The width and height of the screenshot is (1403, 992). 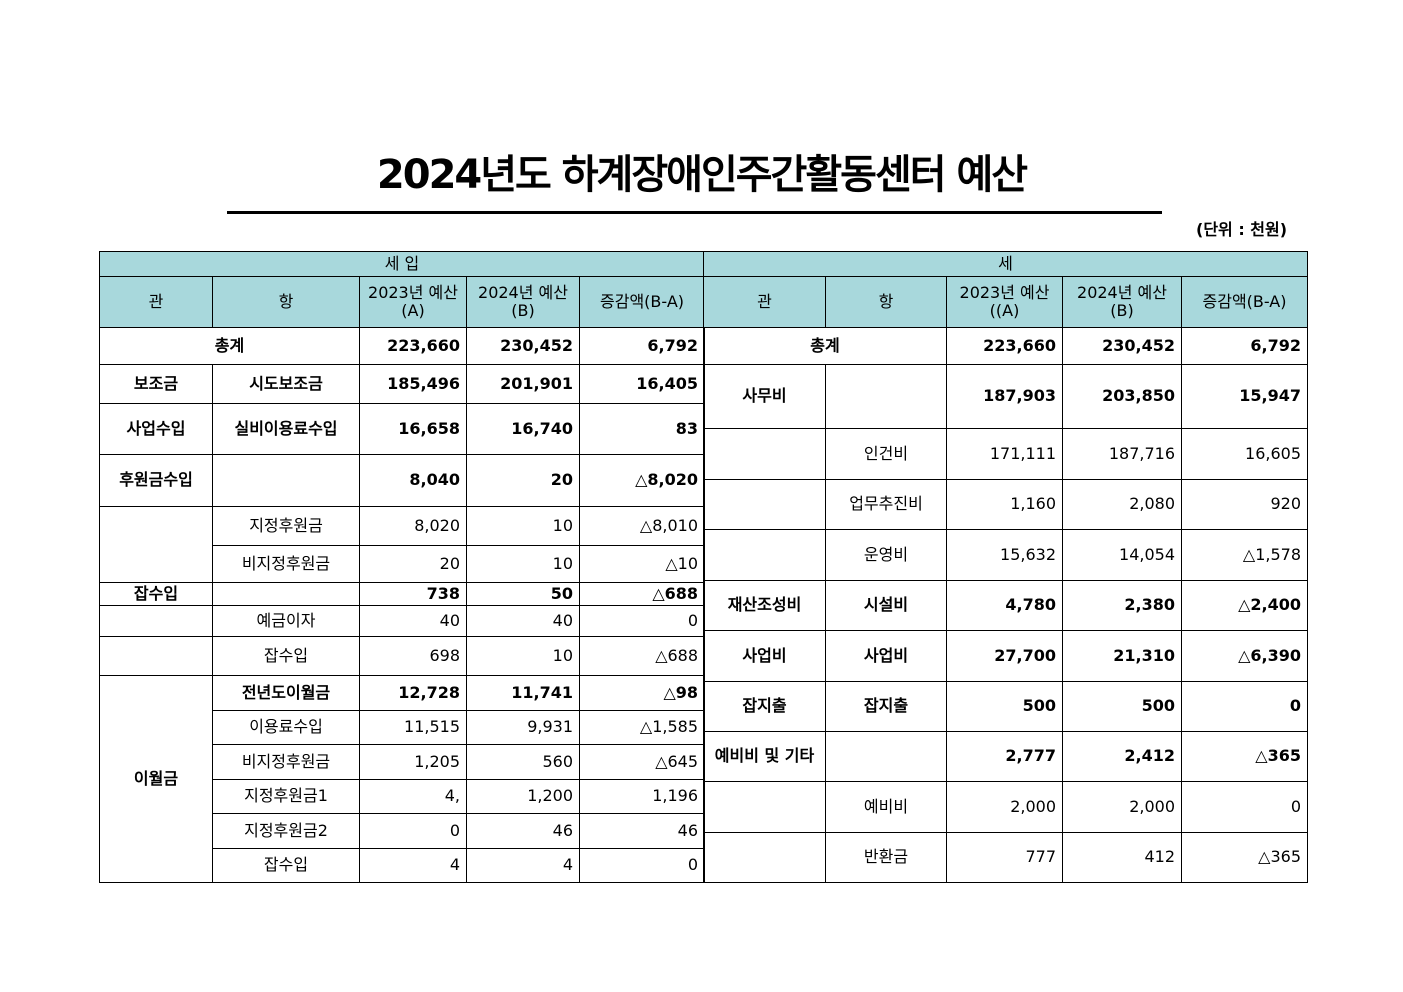 I want to click on income-header-row: 관 항 2023년 예산(A) 2024년 예산(B) 증감액(B-A), so click(x=402, y=302).